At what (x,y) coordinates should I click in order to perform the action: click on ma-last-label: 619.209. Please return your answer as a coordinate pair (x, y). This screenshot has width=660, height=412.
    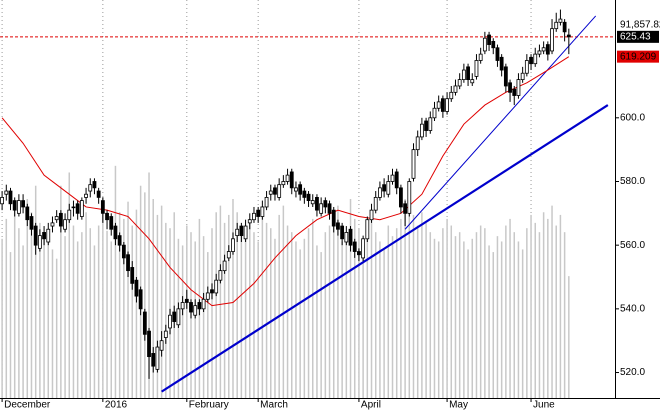
    Looking at the image, I should click on (638, 56).